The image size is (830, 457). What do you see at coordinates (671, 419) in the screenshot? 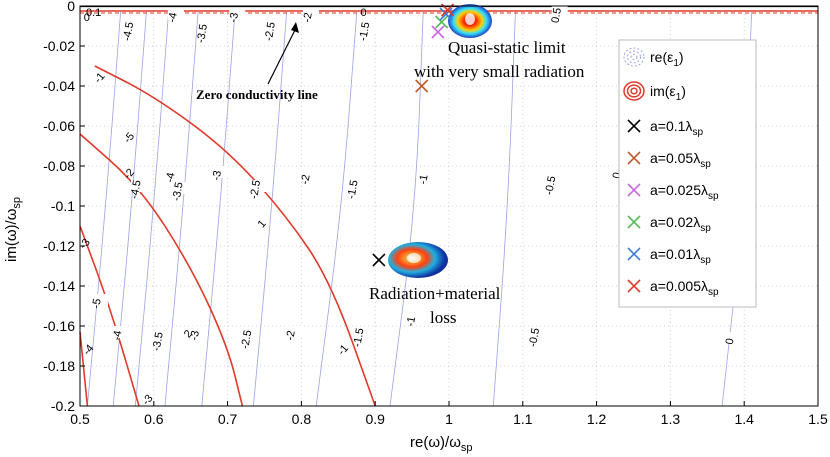
I see `x-tick-label: 1.3` at bounding box center [671, 419].